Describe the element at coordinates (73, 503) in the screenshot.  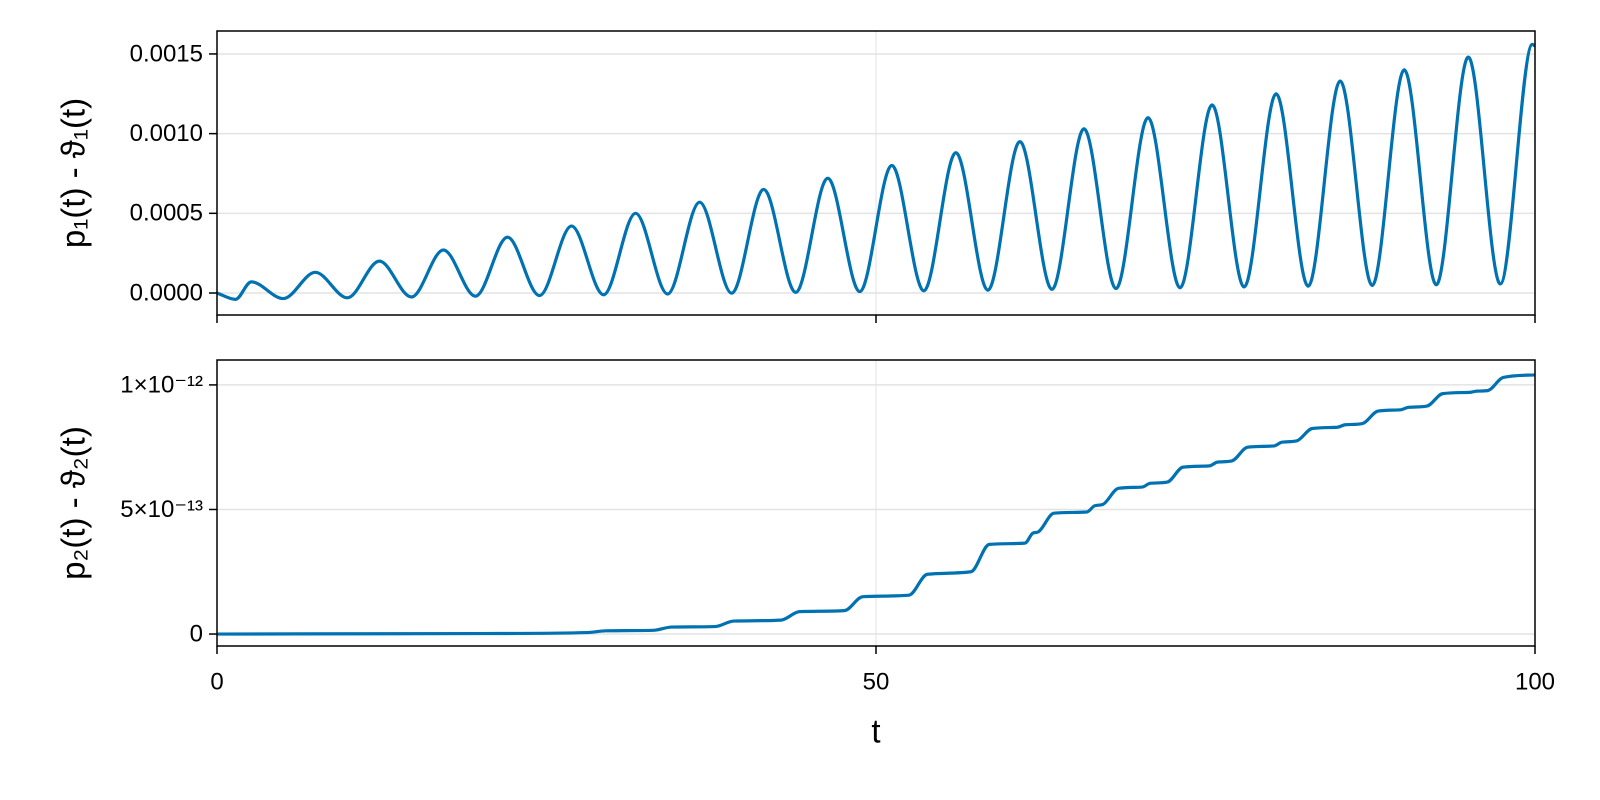
I see `y-axis-label: p₂(t) - ϑ₂(t)` at that location.